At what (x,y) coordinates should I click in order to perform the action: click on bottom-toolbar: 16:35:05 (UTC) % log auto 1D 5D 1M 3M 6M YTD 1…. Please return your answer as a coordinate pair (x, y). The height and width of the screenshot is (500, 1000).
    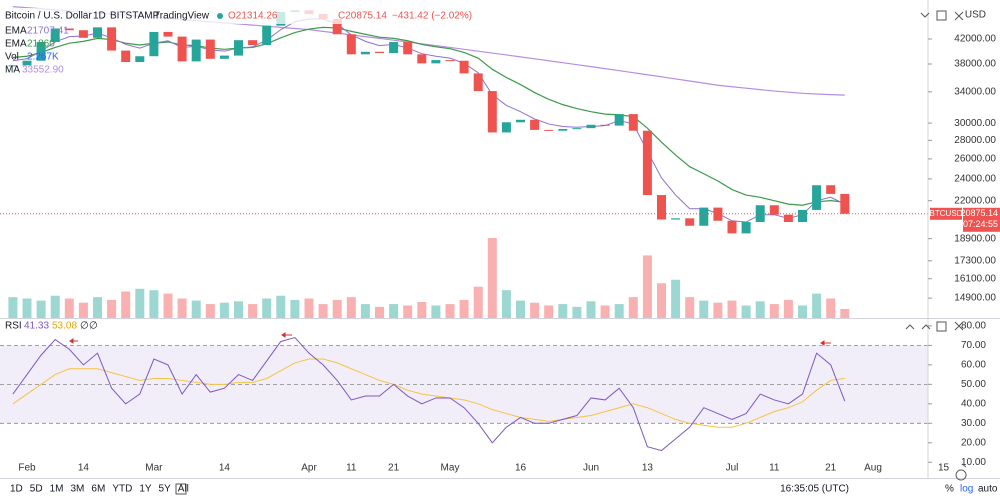
    Looking at the image, I should click on (504, 489).